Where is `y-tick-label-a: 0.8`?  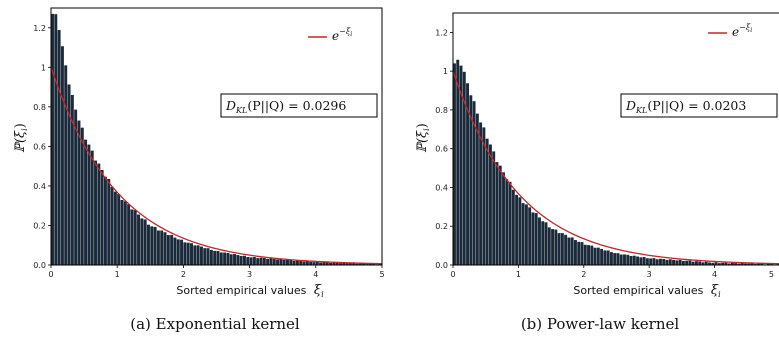 y-tick-label-a: 0.8 is located at coordinates (39, 107).